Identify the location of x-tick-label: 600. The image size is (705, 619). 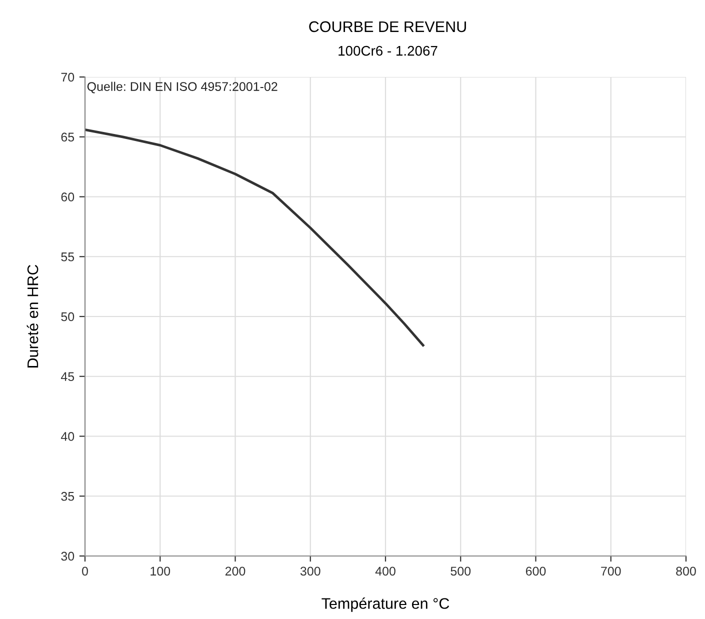
(536, 571).